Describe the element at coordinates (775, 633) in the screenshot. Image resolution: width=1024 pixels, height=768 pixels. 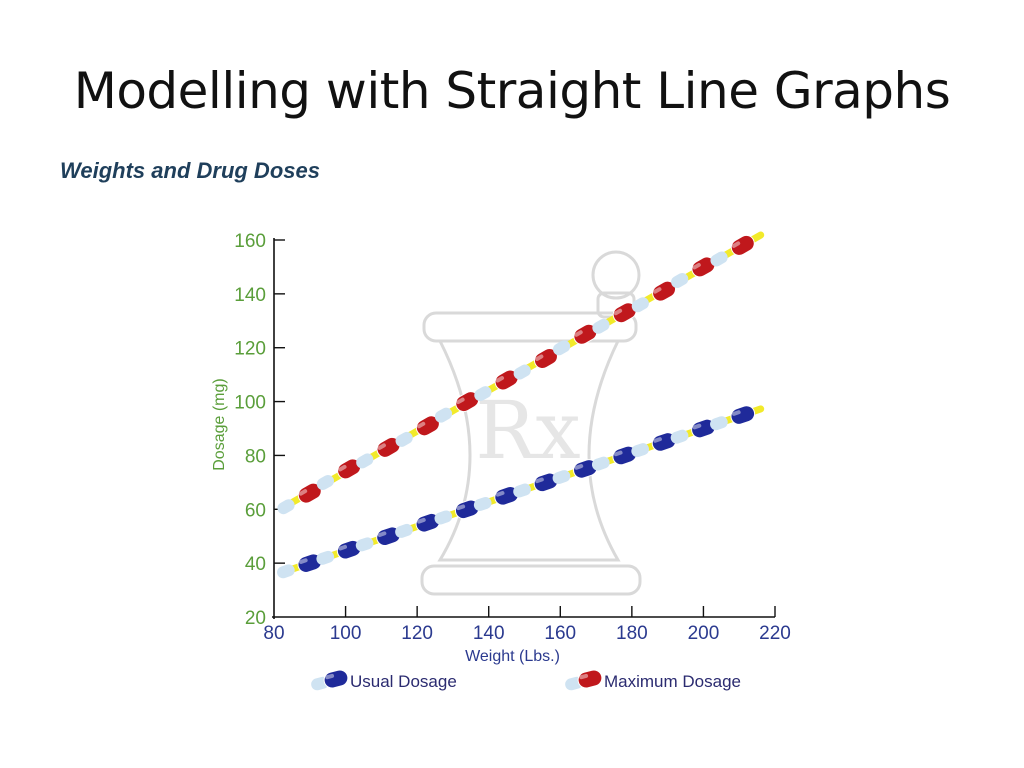
I see `x-tick-label: 220` at that location.